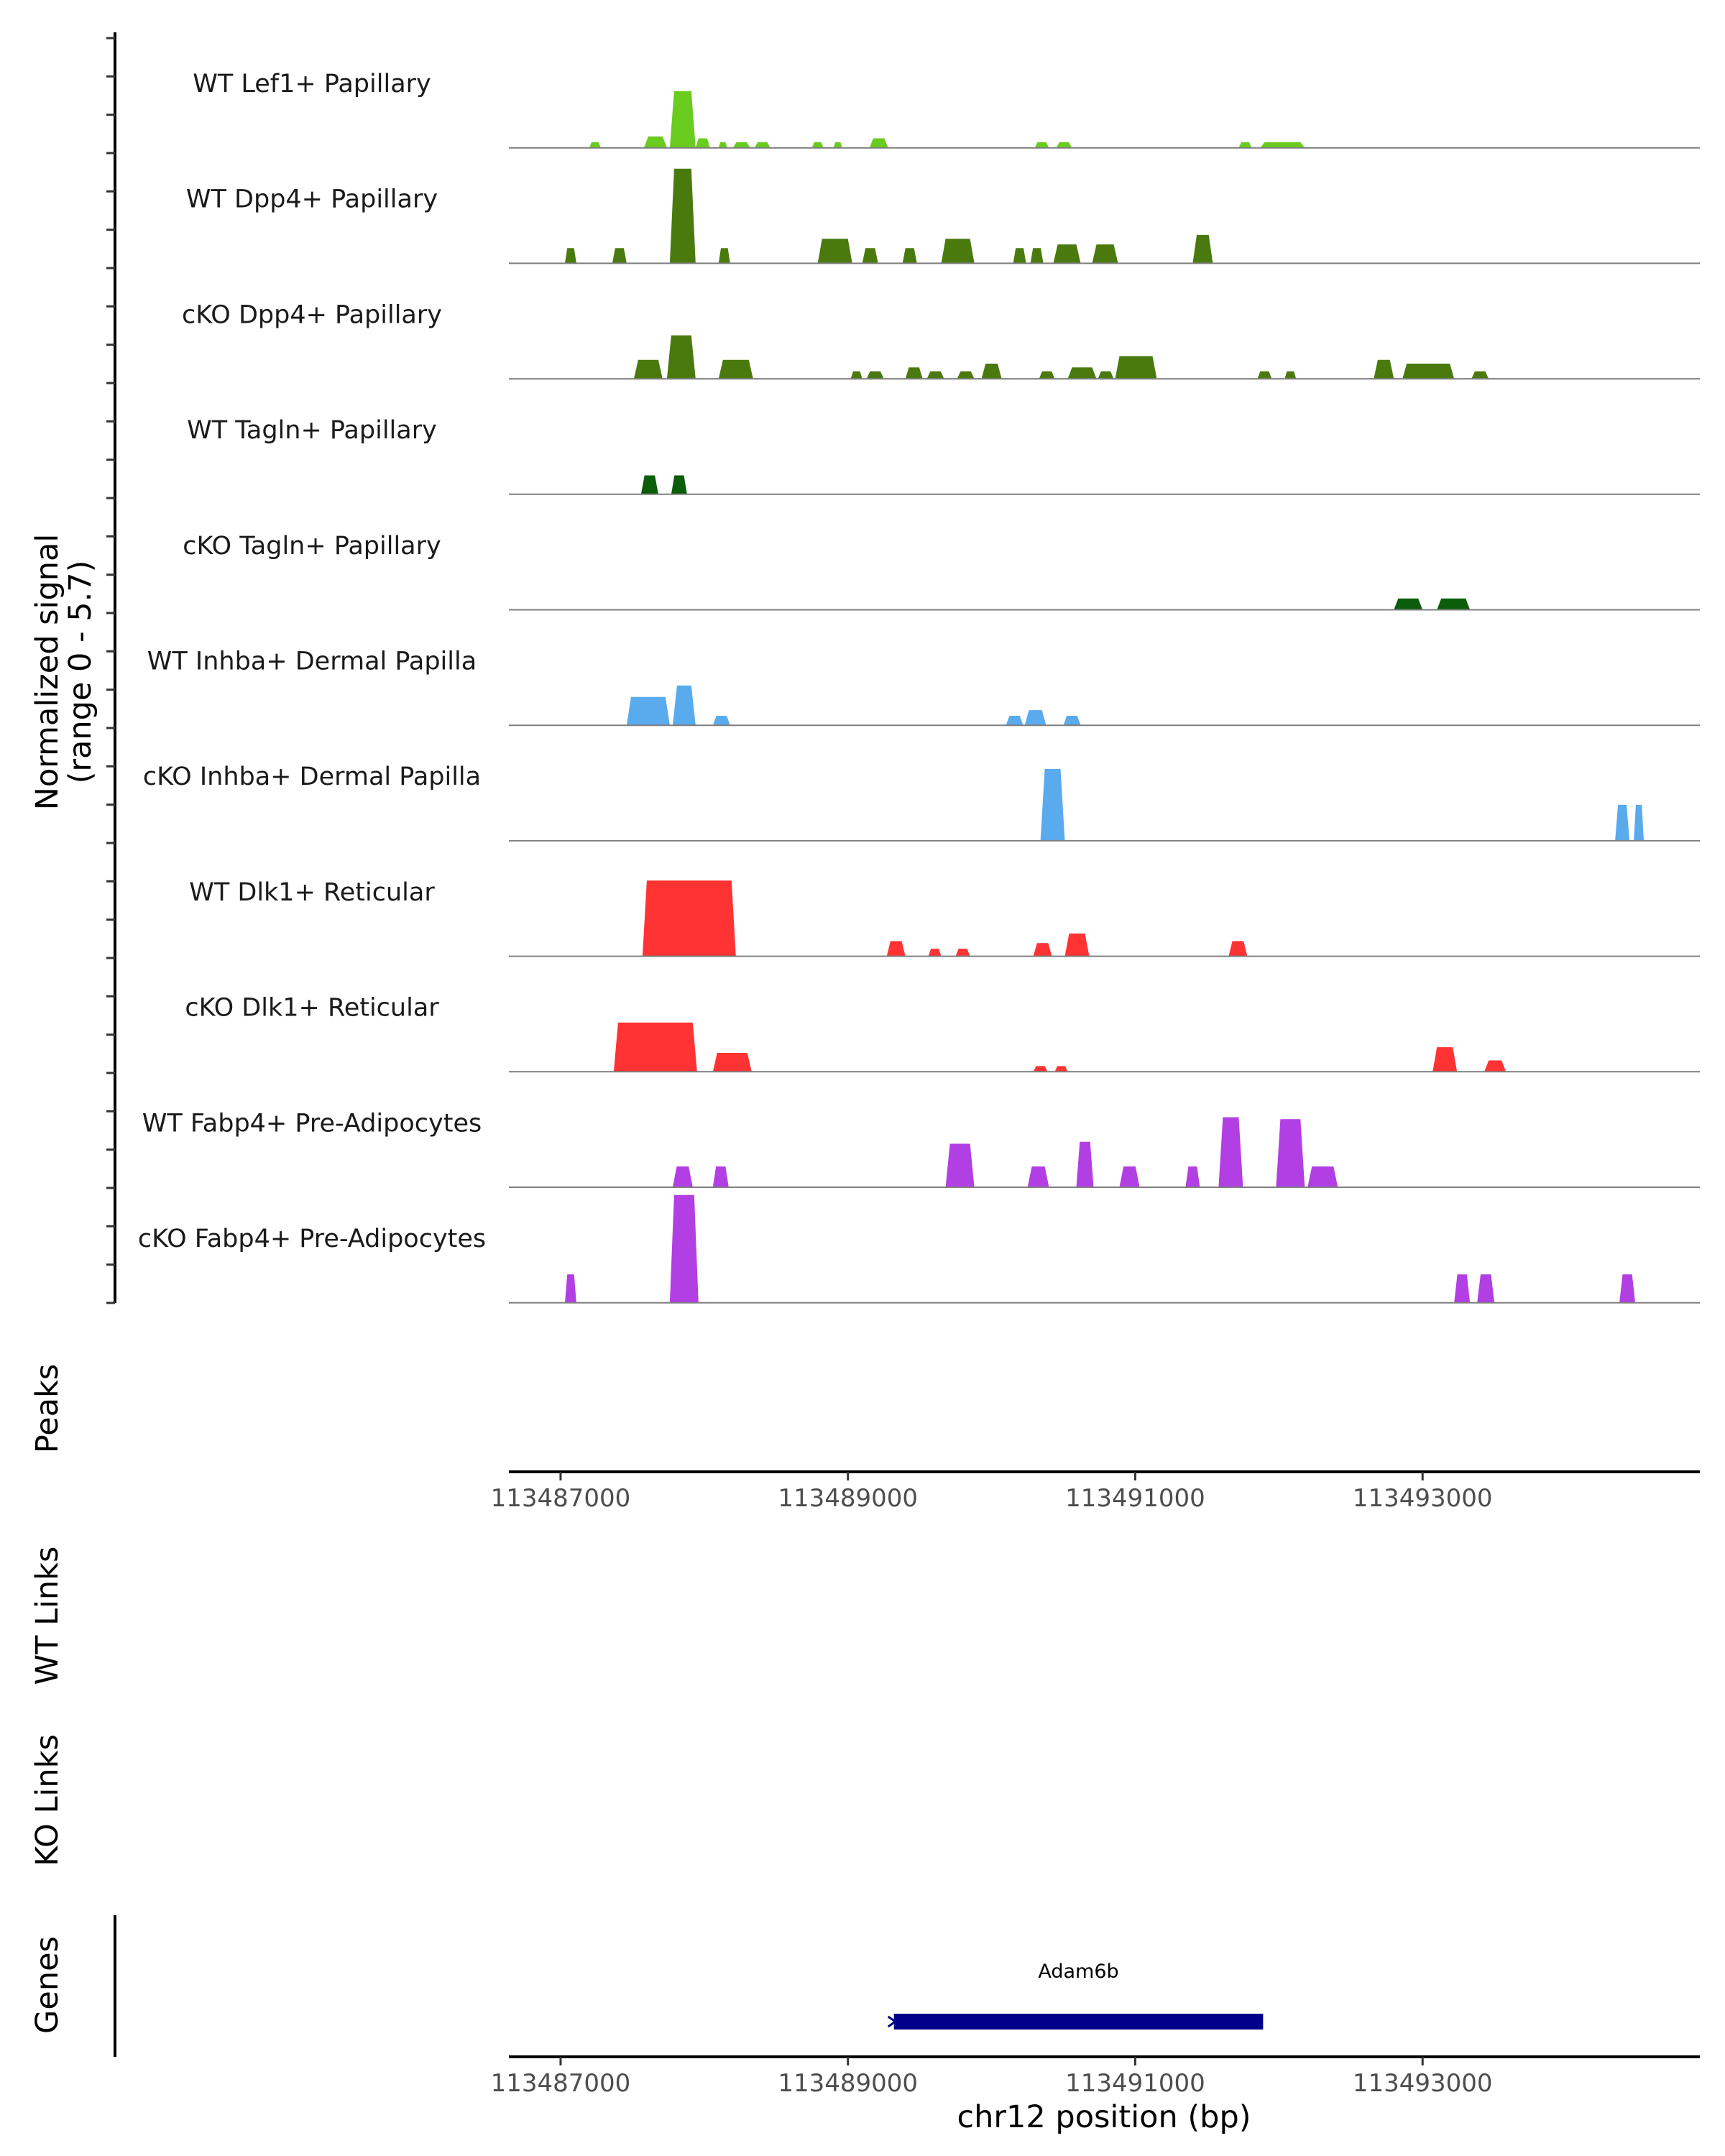  Describe the element at coordinates (1078, 2022) in the screenshot. I see `gene-body` at that location.